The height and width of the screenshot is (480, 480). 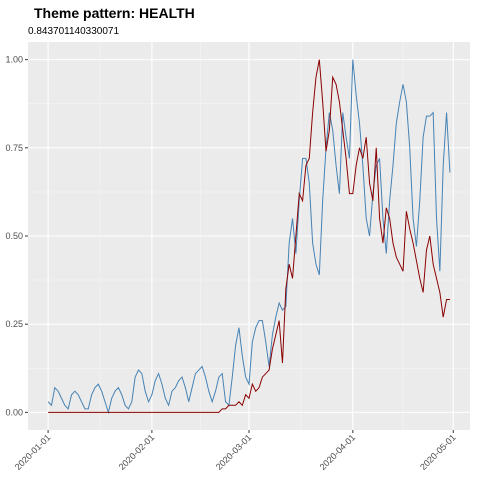 What do you see at coordinates (114, 13) in the screenshot?
I see `chart-title: Theme pattern: HEALTH` at bounding box center [114, 13].